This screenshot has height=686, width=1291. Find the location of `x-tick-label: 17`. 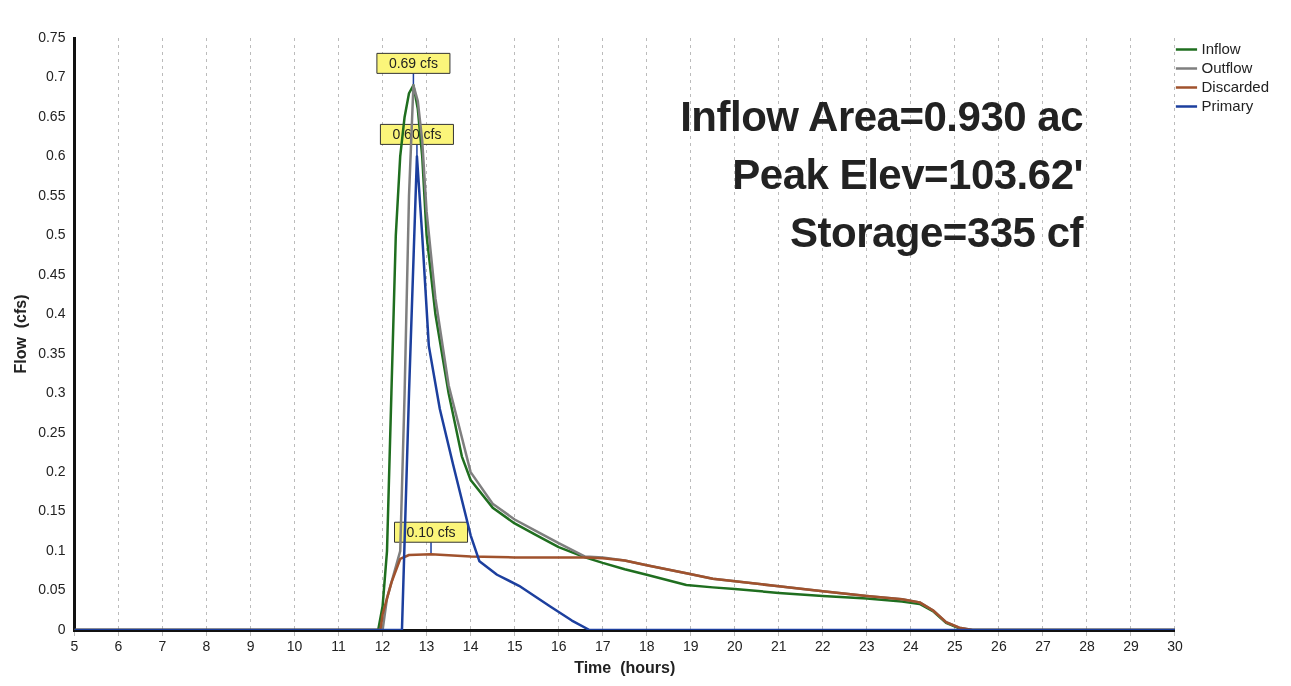

x-tick-label: 17 is located at coordinates (602, 646).